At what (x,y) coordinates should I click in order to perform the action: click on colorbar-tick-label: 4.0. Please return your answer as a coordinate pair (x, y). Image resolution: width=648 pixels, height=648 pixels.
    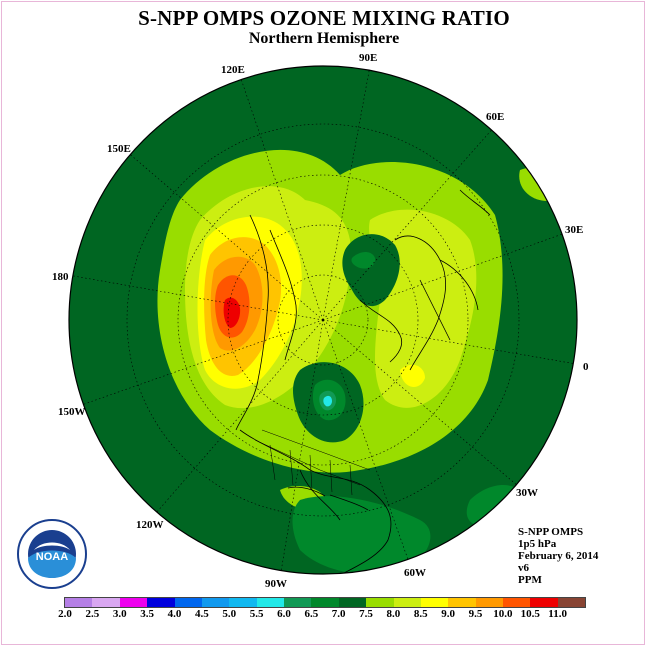
    Looking at the image, I should click on (174, 614).